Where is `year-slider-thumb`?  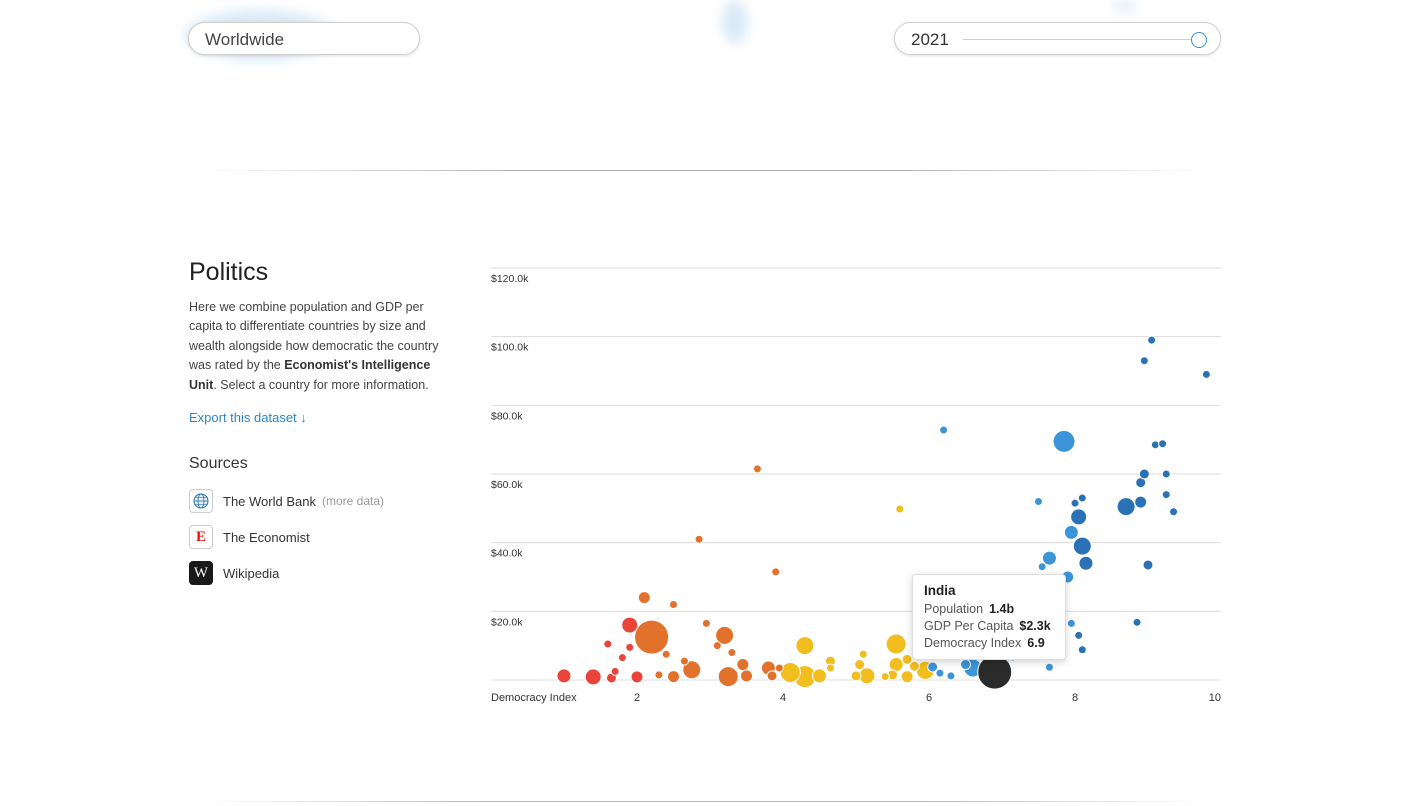
year-slider-thumb is located at coordinates (1199, 40).